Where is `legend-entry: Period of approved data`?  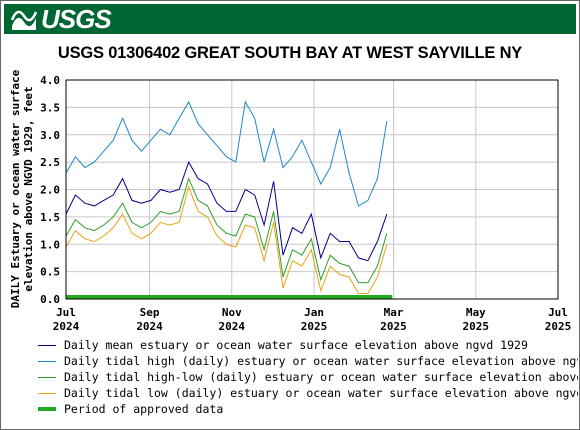 legend-entry: Period of approved data is located at coordinates (308, 409).